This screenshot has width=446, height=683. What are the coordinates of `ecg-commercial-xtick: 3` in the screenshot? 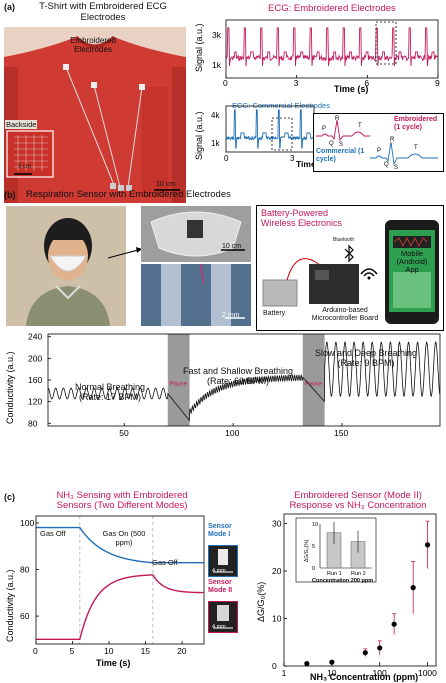 It's located at (292, 158).